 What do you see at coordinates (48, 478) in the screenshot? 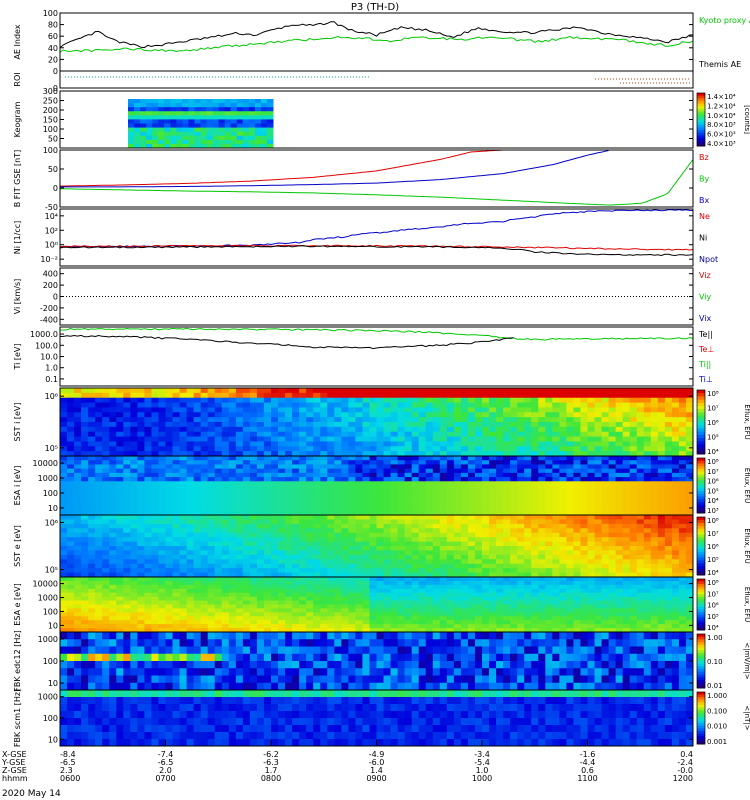
I see `y-tick-label: 1000` at bounding box center [48, 478].